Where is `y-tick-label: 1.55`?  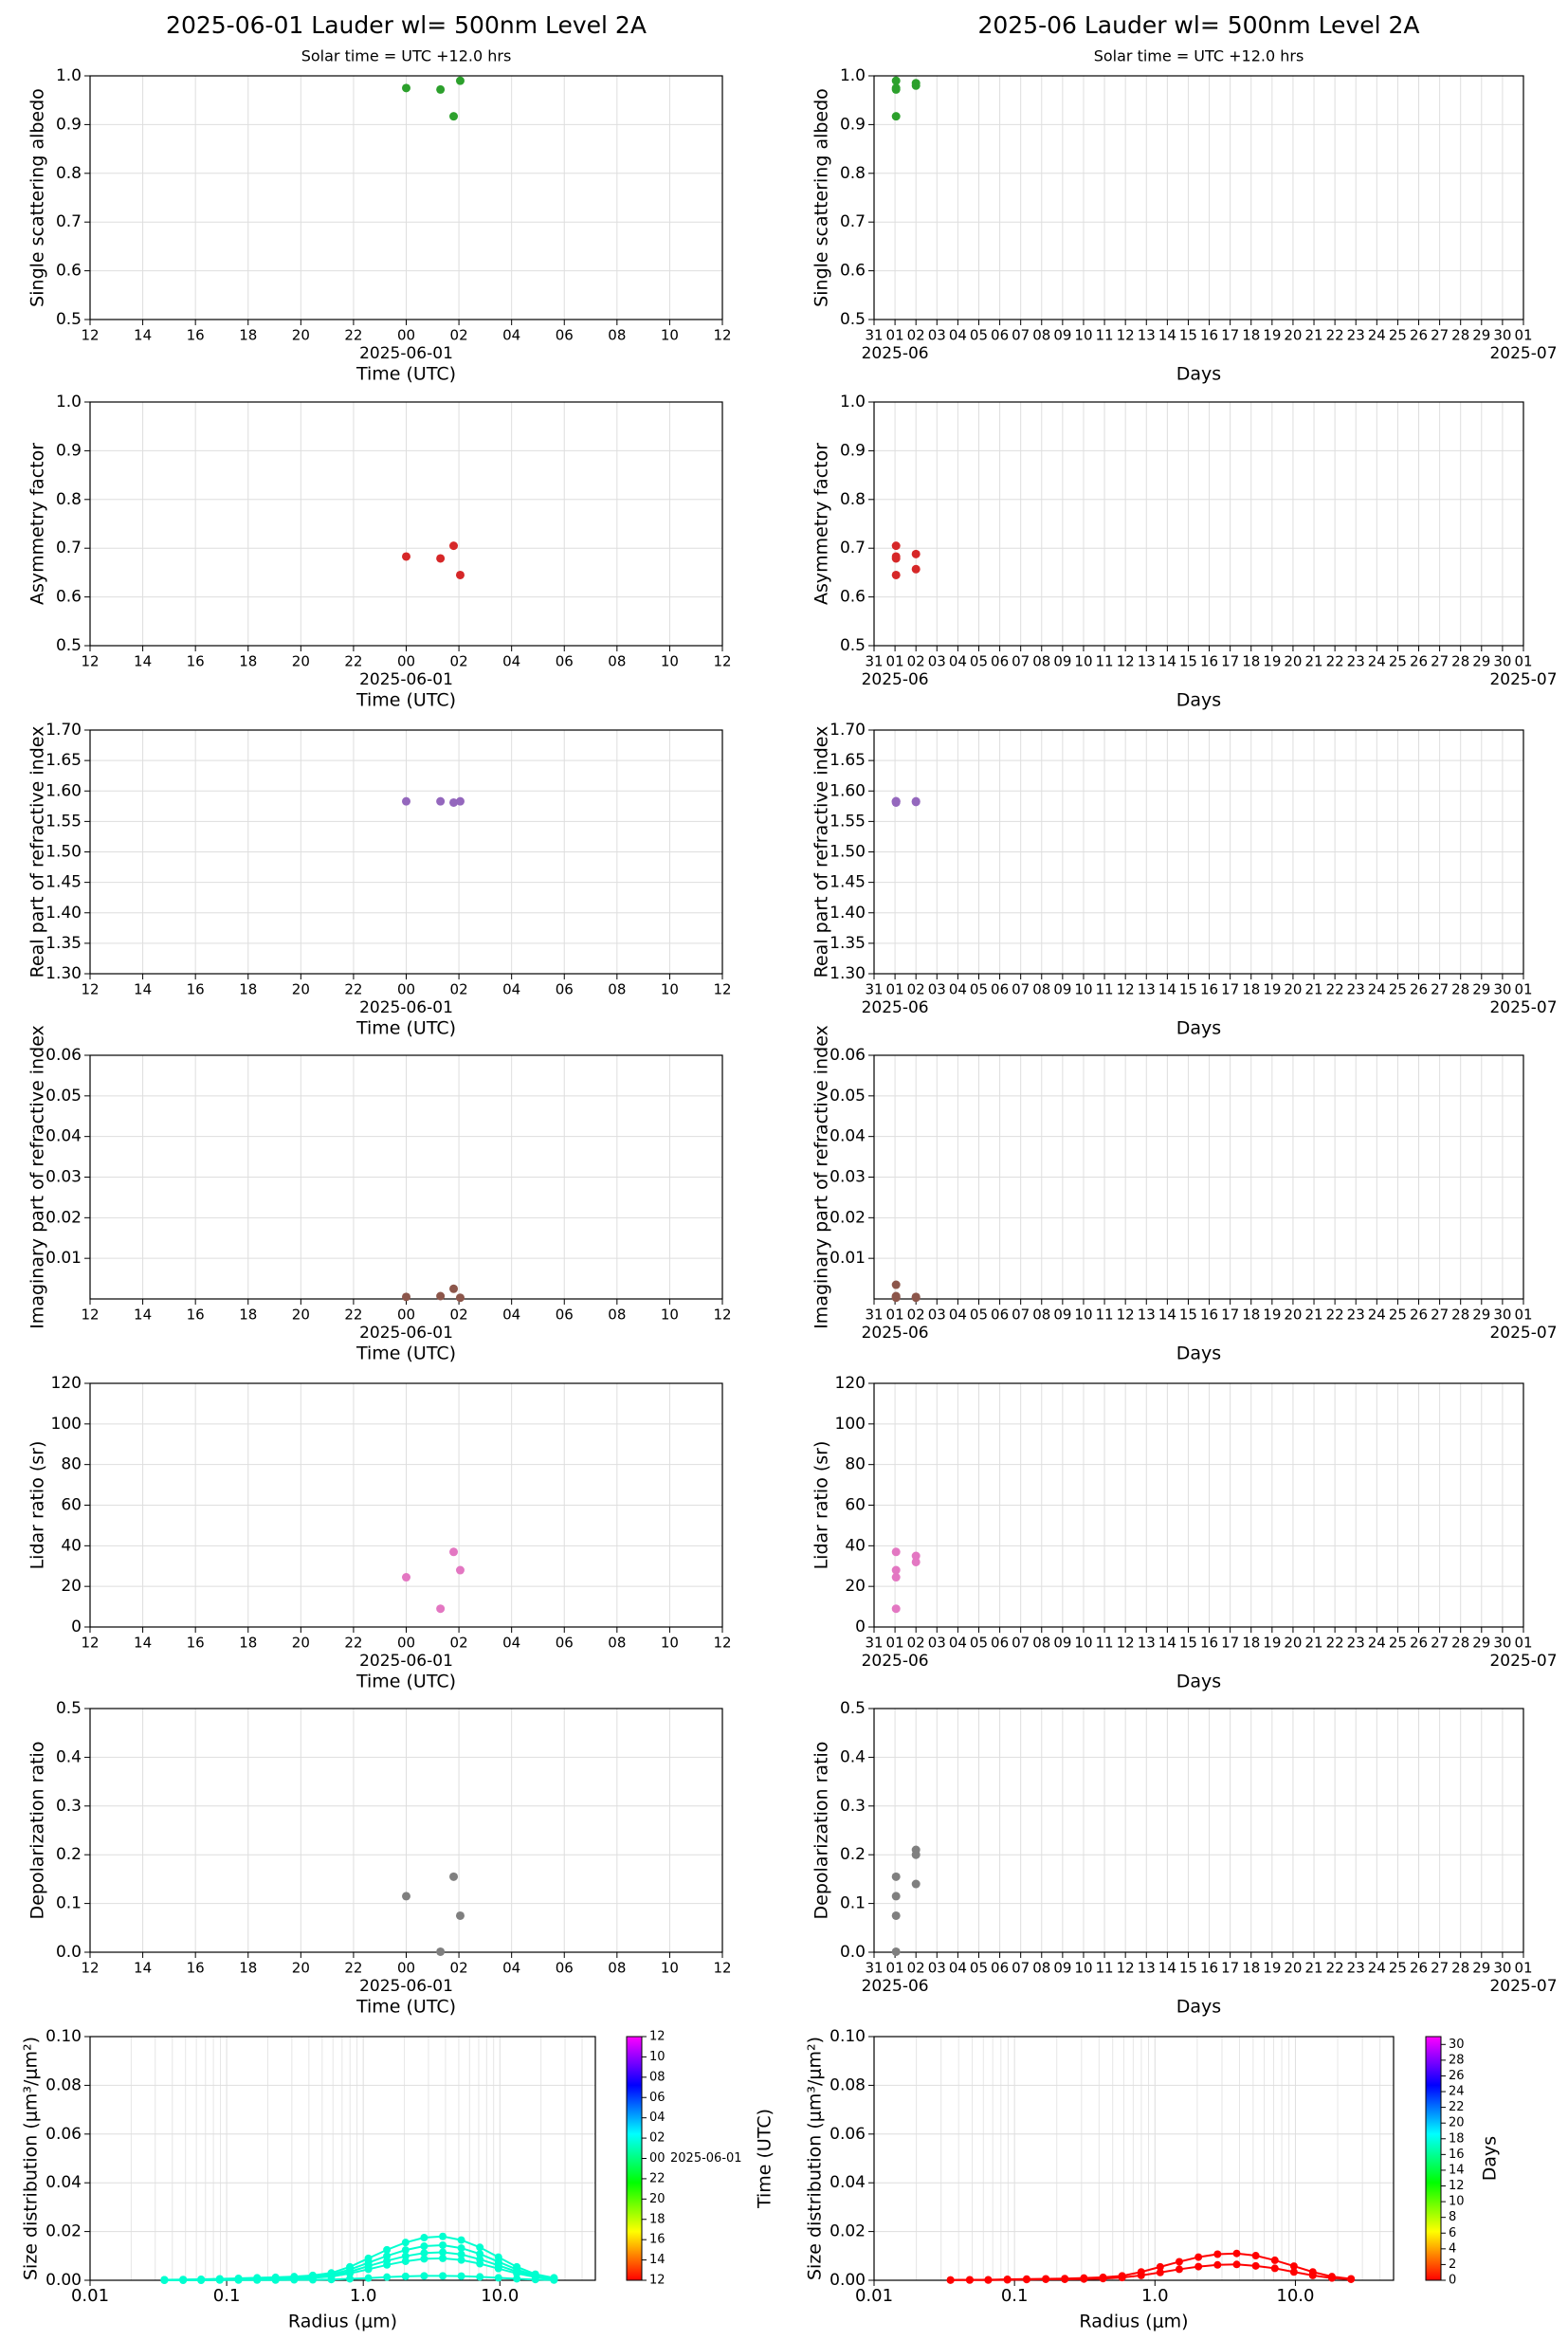
y-tick-label: 1.55 is located at coordinates (848, 821).